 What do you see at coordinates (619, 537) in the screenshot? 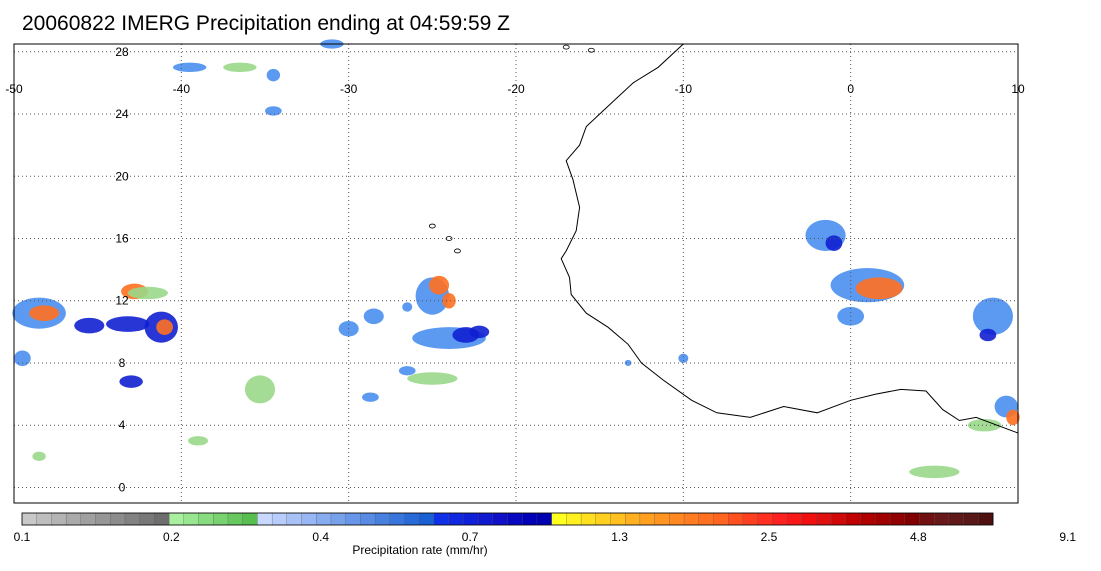
I see `colorbar-label: 1.3` at bounding box center [619, 537].